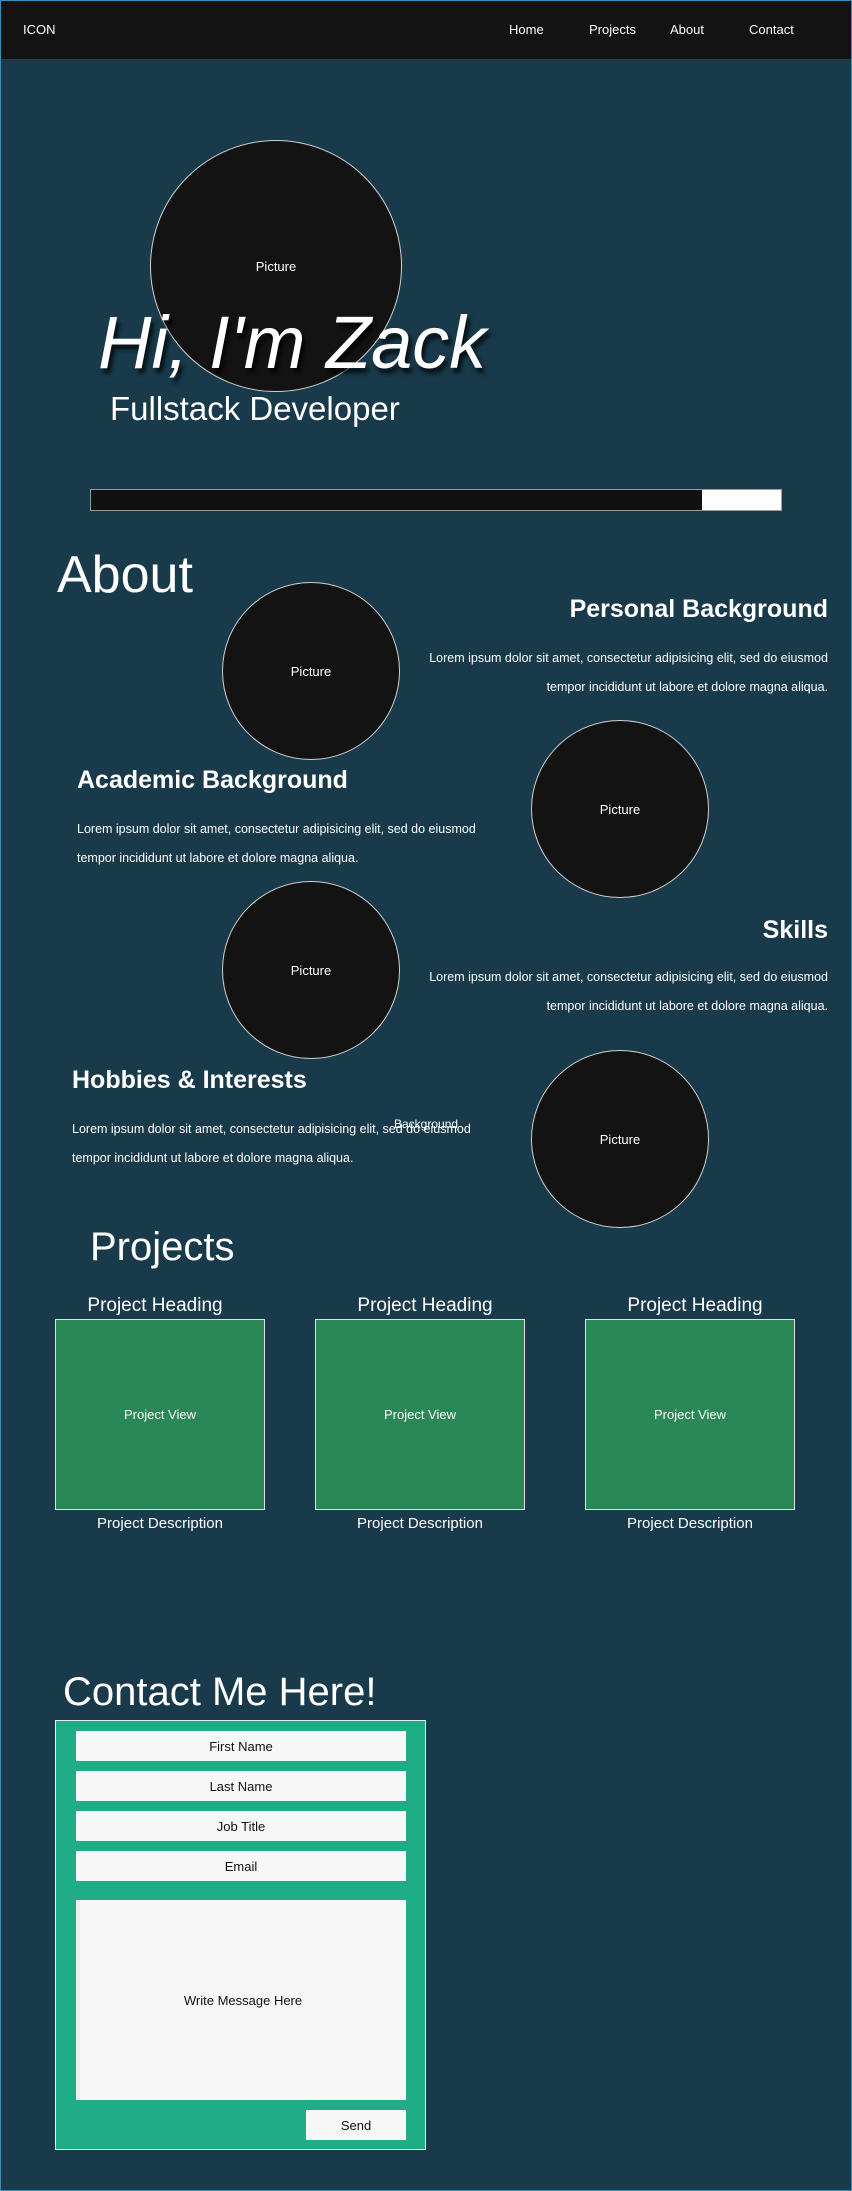 The height and width of the screenshot is (2191, 852). I want to click on projects-title: Projects, so click(162, 1247).